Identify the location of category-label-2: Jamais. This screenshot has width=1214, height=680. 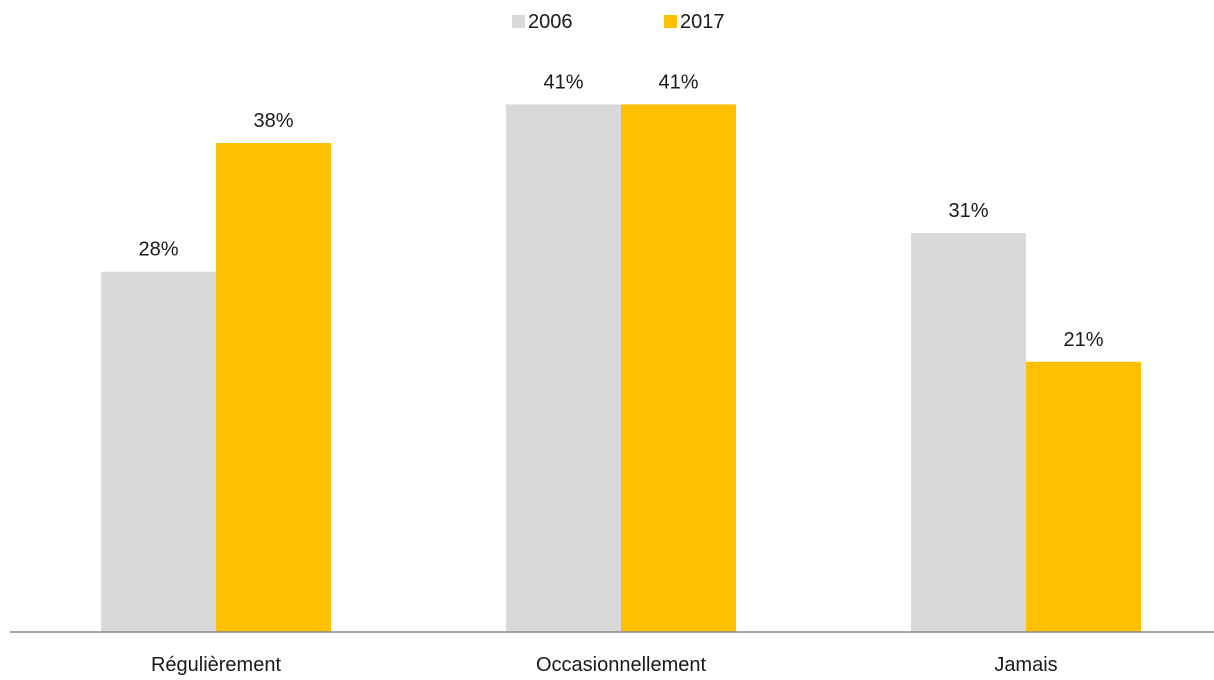
(1025, 665).